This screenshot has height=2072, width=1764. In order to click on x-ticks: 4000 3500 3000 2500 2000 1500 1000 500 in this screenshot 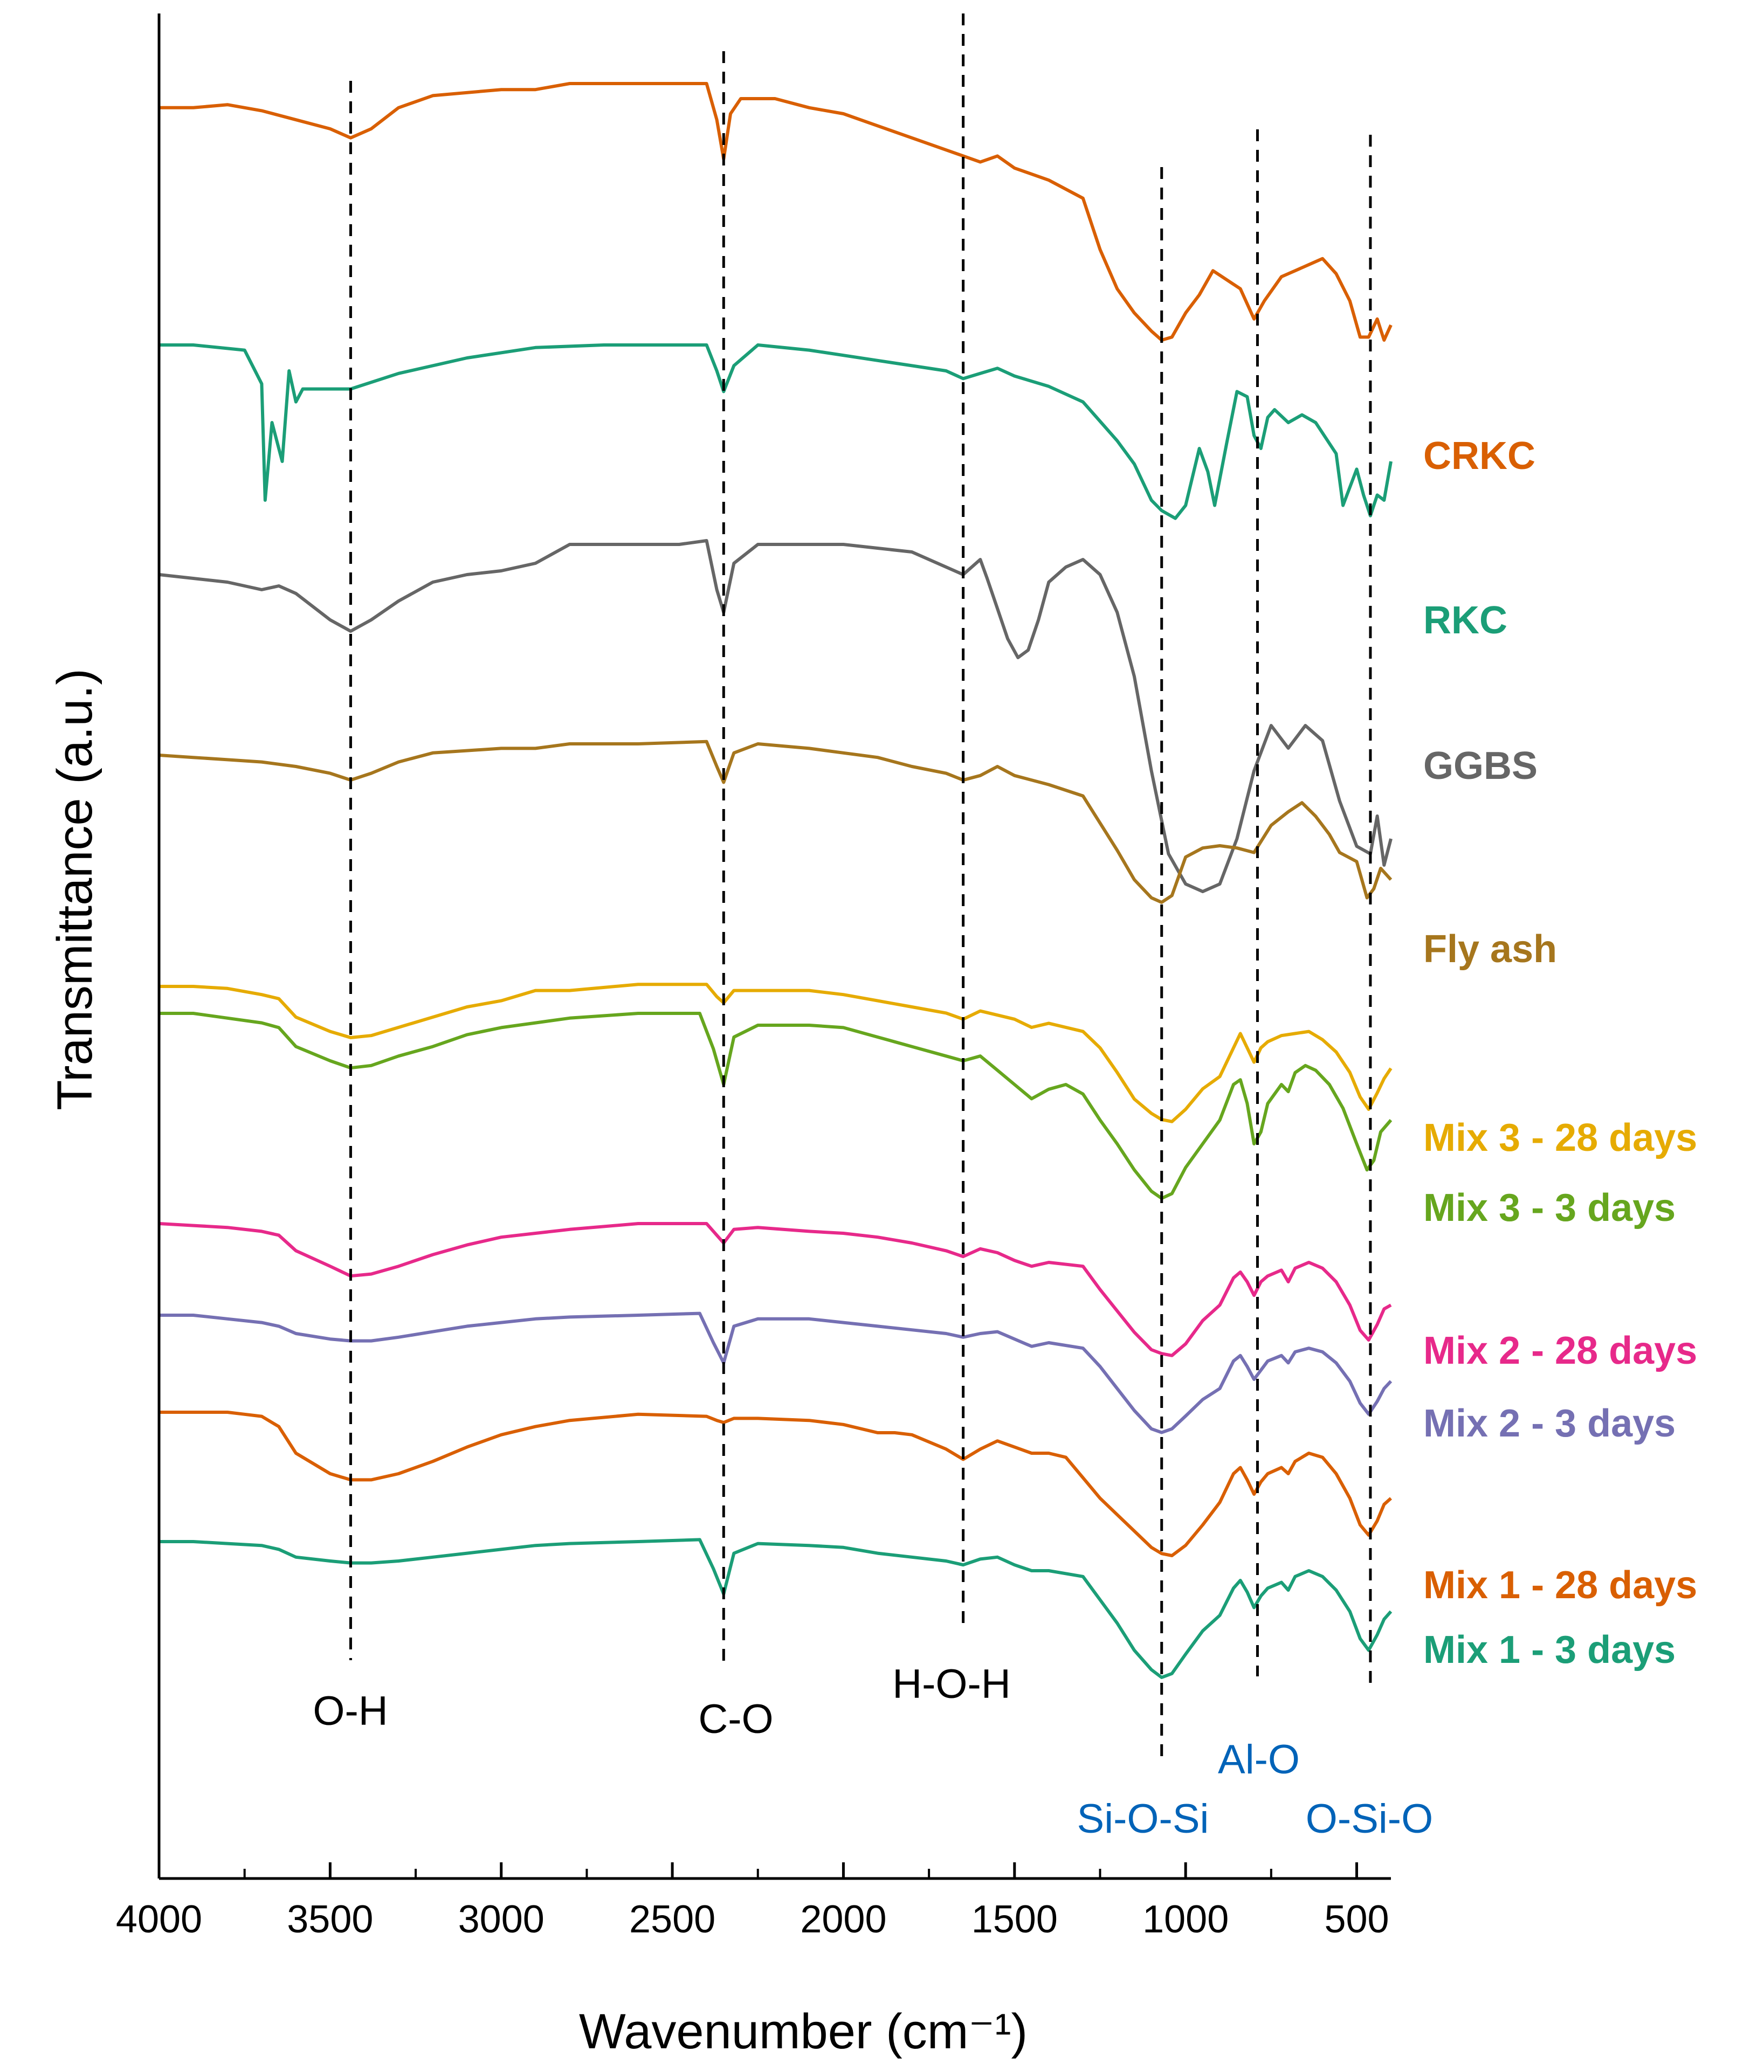, I will do `click(752, 1901)`.